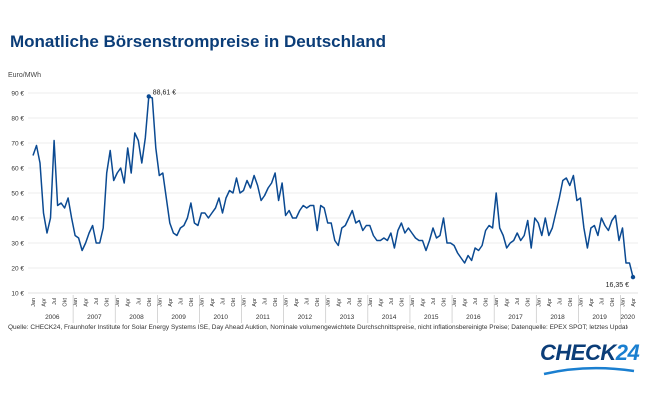 This screenshot has width=650, height=400. What do you see at coordinates (17, 94) in the screenshot?
I see `y-tick-label: 90 €` at bounding box center [17, 94].